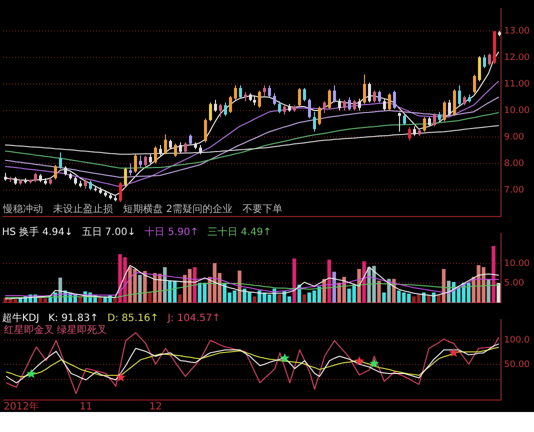  Describe the element at coordinates (171, 232) in the screenshot. I see `text: 十日 5.90↑` at that location.